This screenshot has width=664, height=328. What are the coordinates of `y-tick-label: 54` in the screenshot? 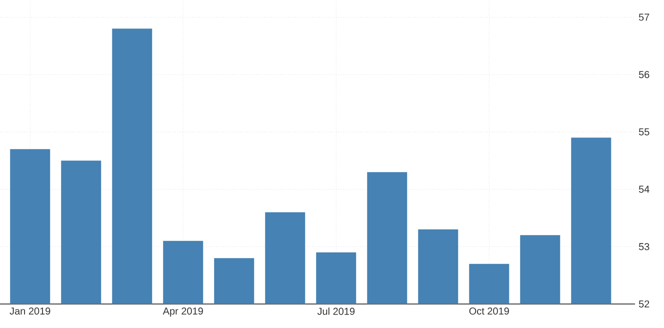 It's located at (644, 189).